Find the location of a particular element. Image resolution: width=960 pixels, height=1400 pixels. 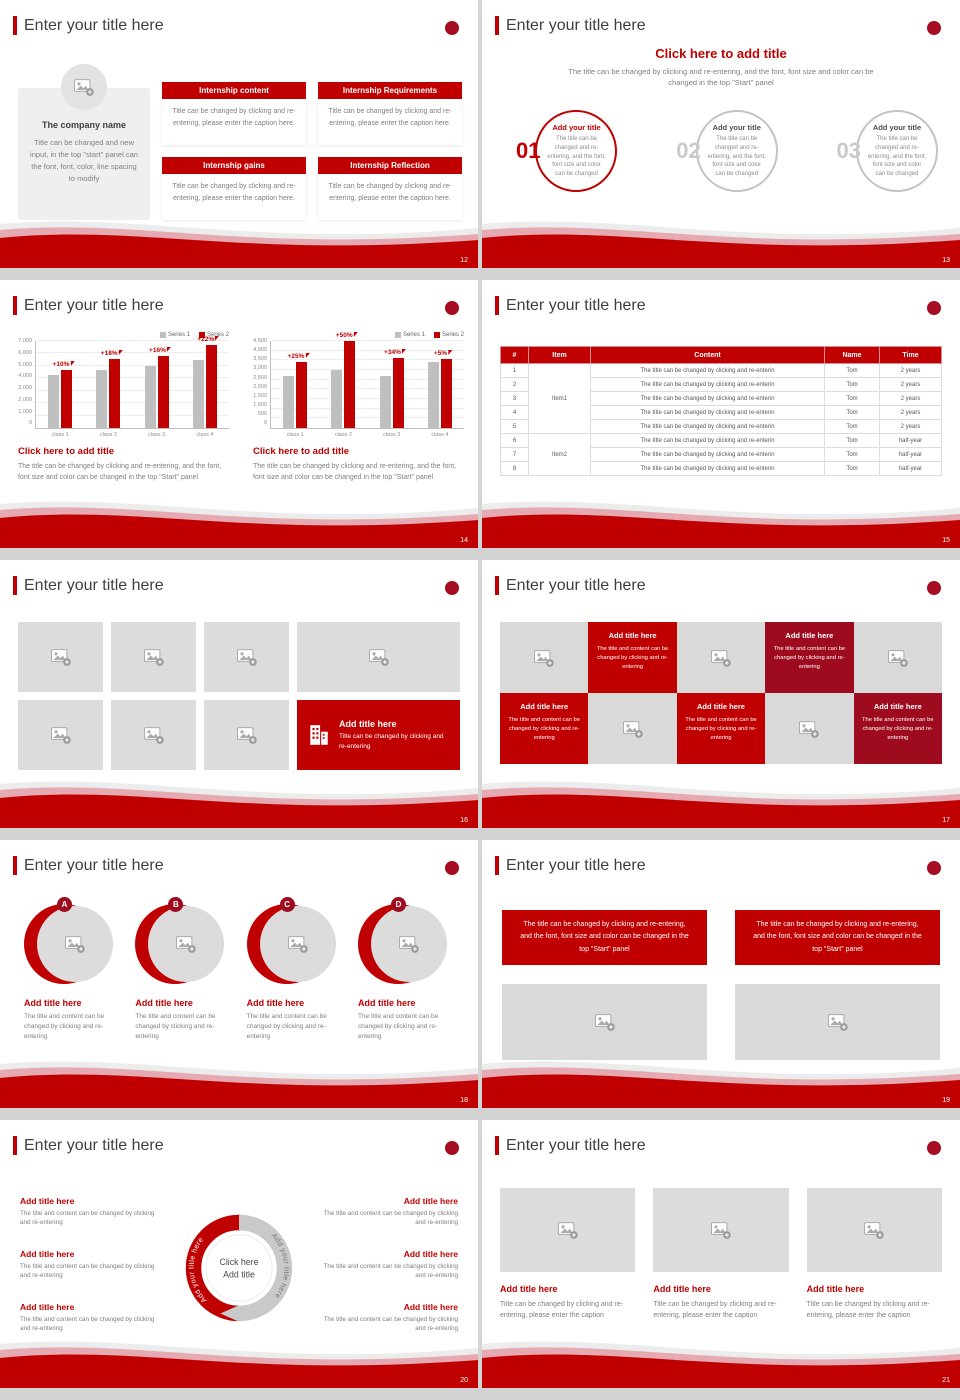

circle-graphic: D is located at coordinates (403, 942).